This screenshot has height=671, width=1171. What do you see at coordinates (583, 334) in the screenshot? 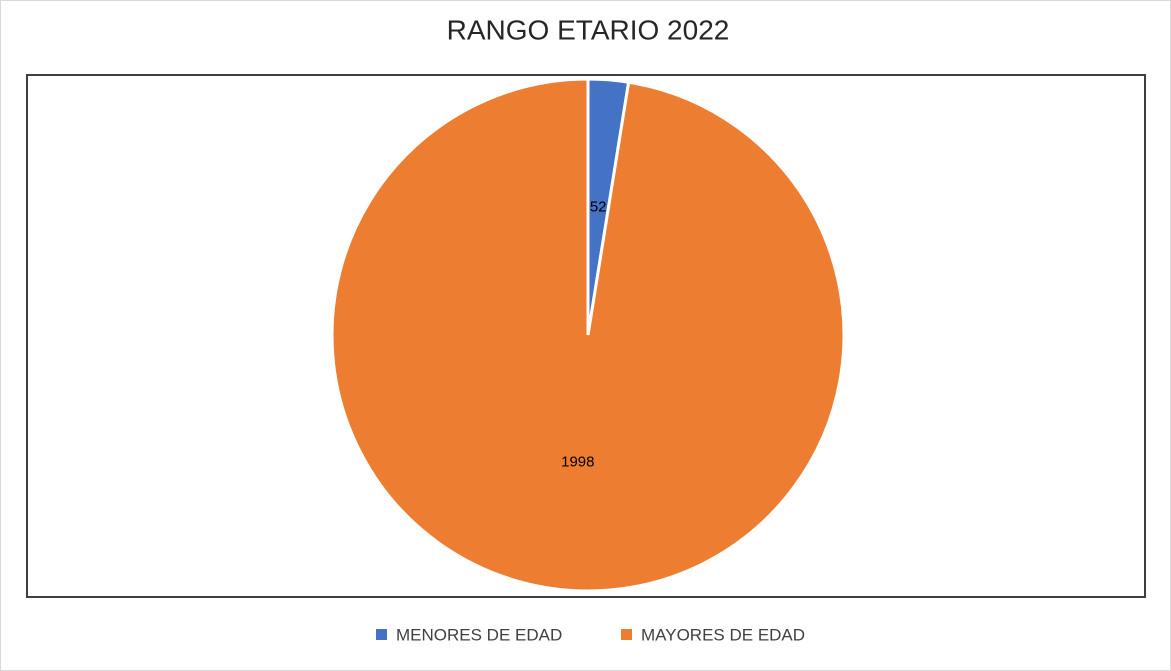
I see `data-labels: 52 1998` at bounding box center [583, 334].